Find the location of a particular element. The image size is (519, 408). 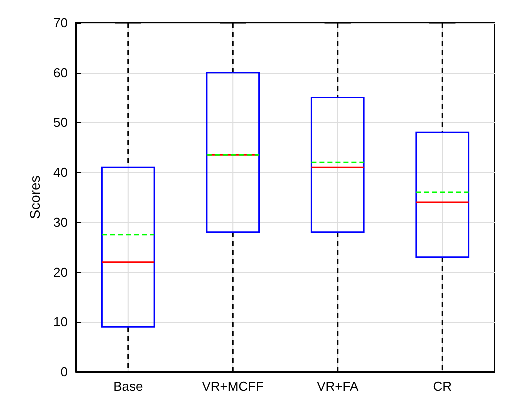

y-tick-label: 50 is located at coordinates (61, 122).